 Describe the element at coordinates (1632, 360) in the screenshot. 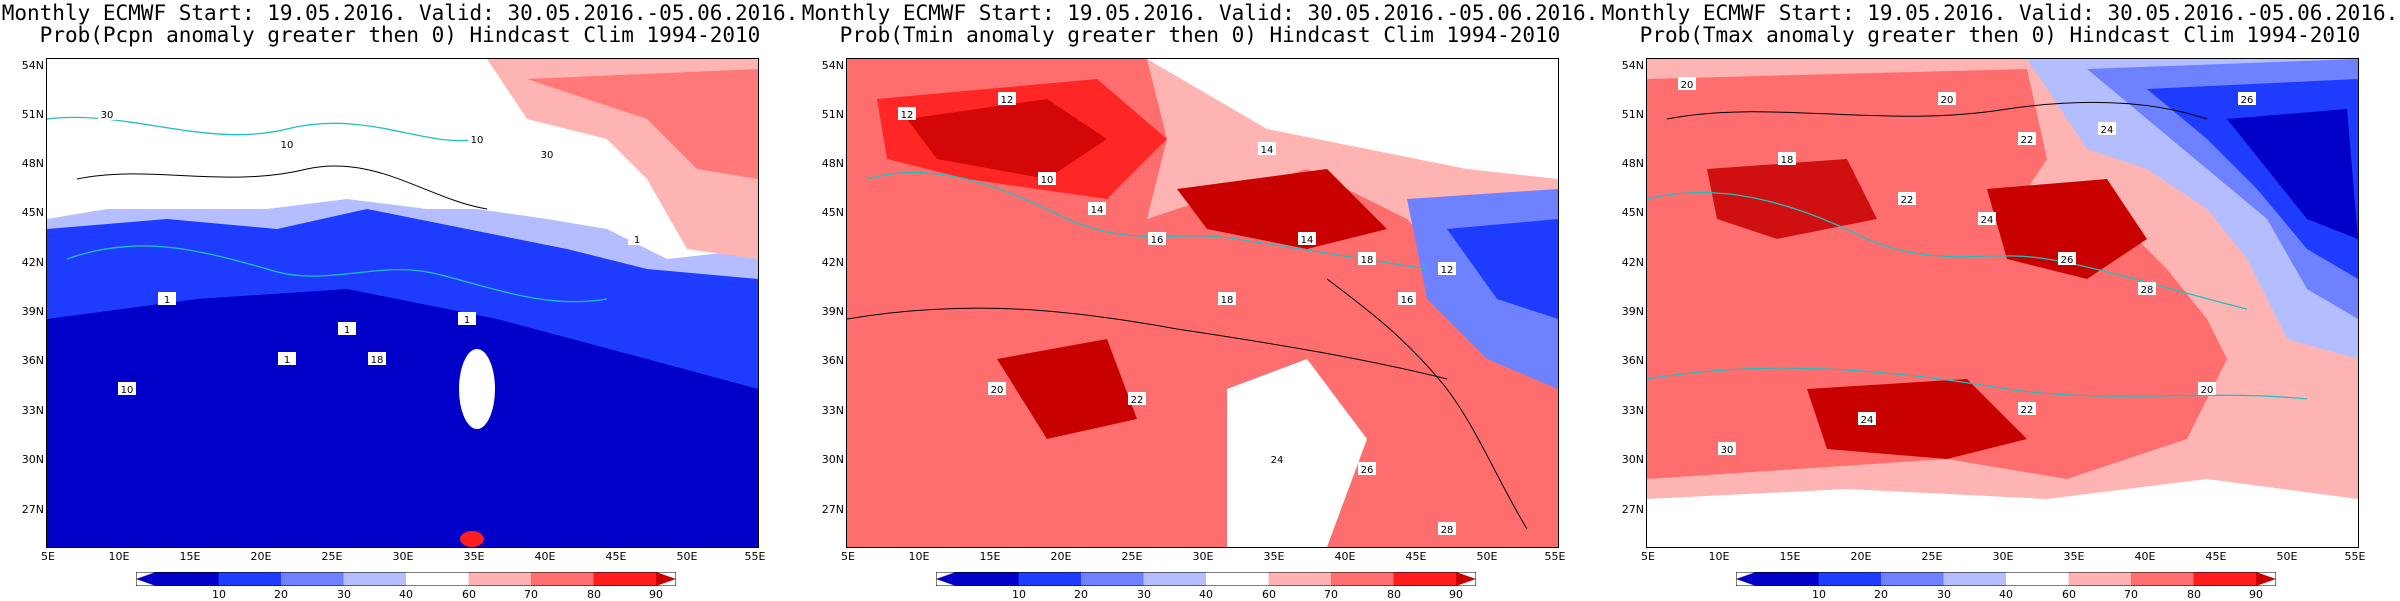

I see `lat-label: 36N` at that location.